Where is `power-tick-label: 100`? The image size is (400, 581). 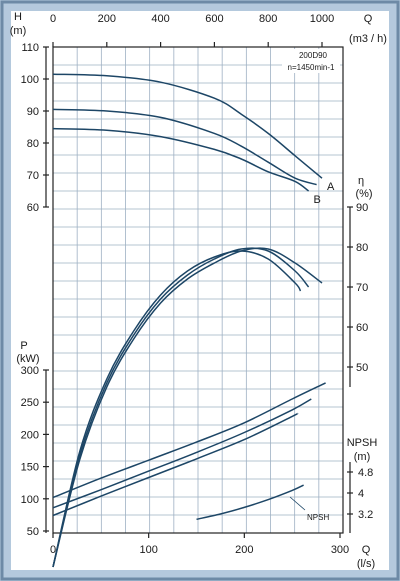
power-tick-label: 100 is located at coordinates (30, 500).